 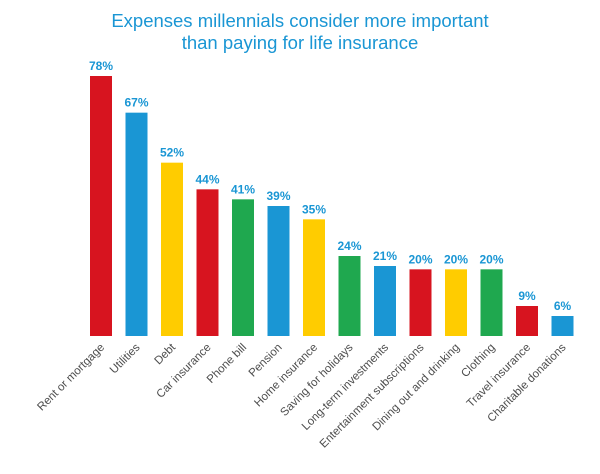 I want to click on bar-utilities, so click(x=136, y=224).